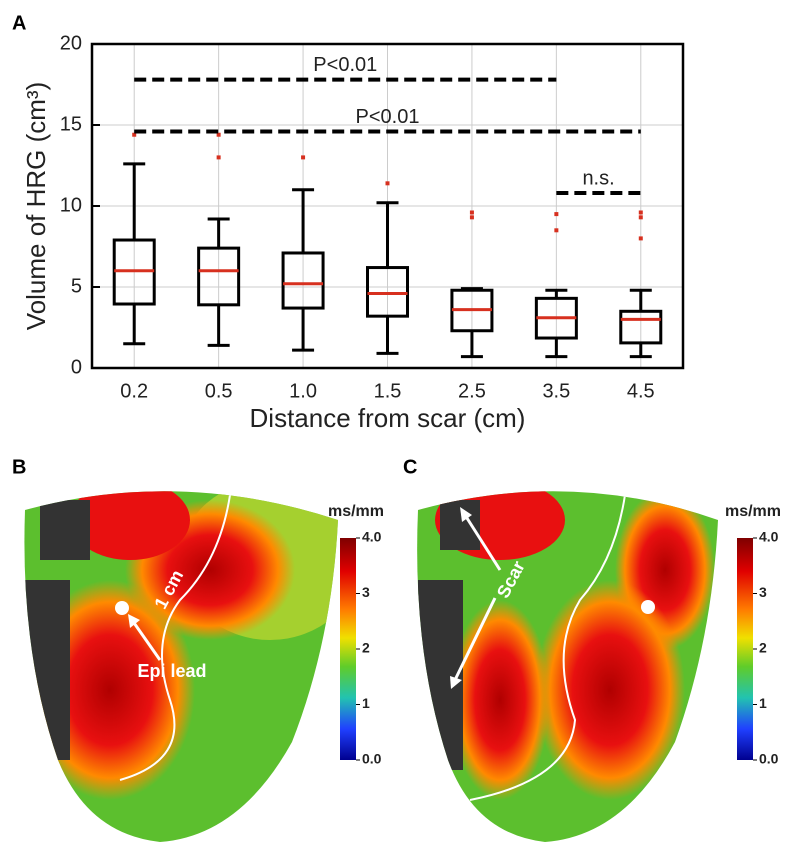 Image resolution: width=800 pixels, height=849 pixels. I want to click on x-tick-label: 1.0, so click(303, 391).